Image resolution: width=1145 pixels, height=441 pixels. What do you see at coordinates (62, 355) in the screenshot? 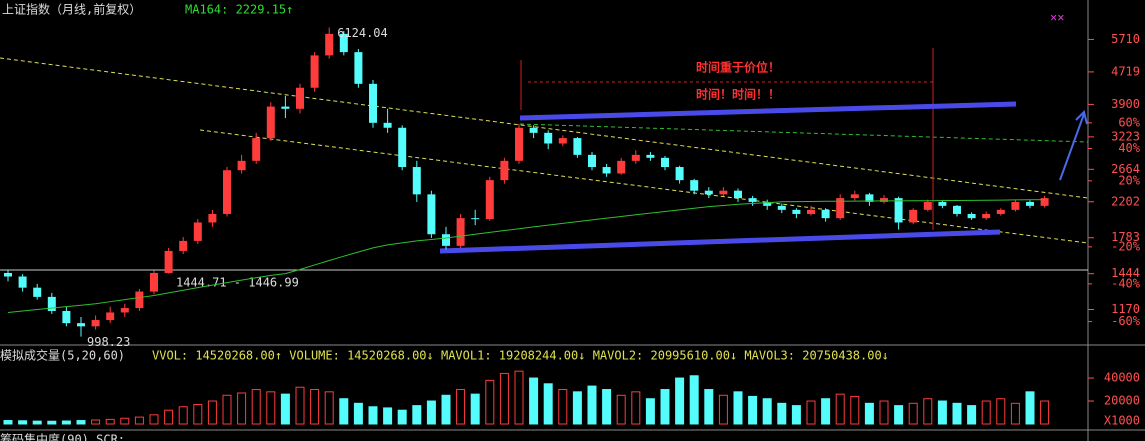
I see `volume-title: 模拟成交量(5,20,60)` at bounding box center [62, 355].